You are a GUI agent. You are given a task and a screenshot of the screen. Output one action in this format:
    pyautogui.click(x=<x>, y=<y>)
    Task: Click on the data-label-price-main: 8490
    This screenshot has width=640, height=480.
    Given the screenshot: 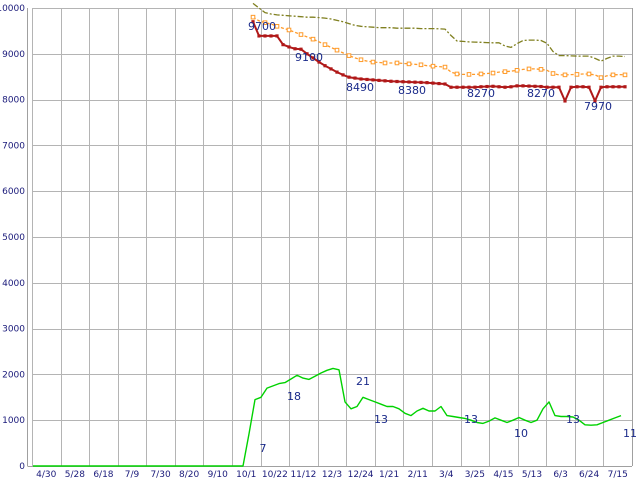 What is the action you would take?
    pyautogui.click(x=360, y=87)
    